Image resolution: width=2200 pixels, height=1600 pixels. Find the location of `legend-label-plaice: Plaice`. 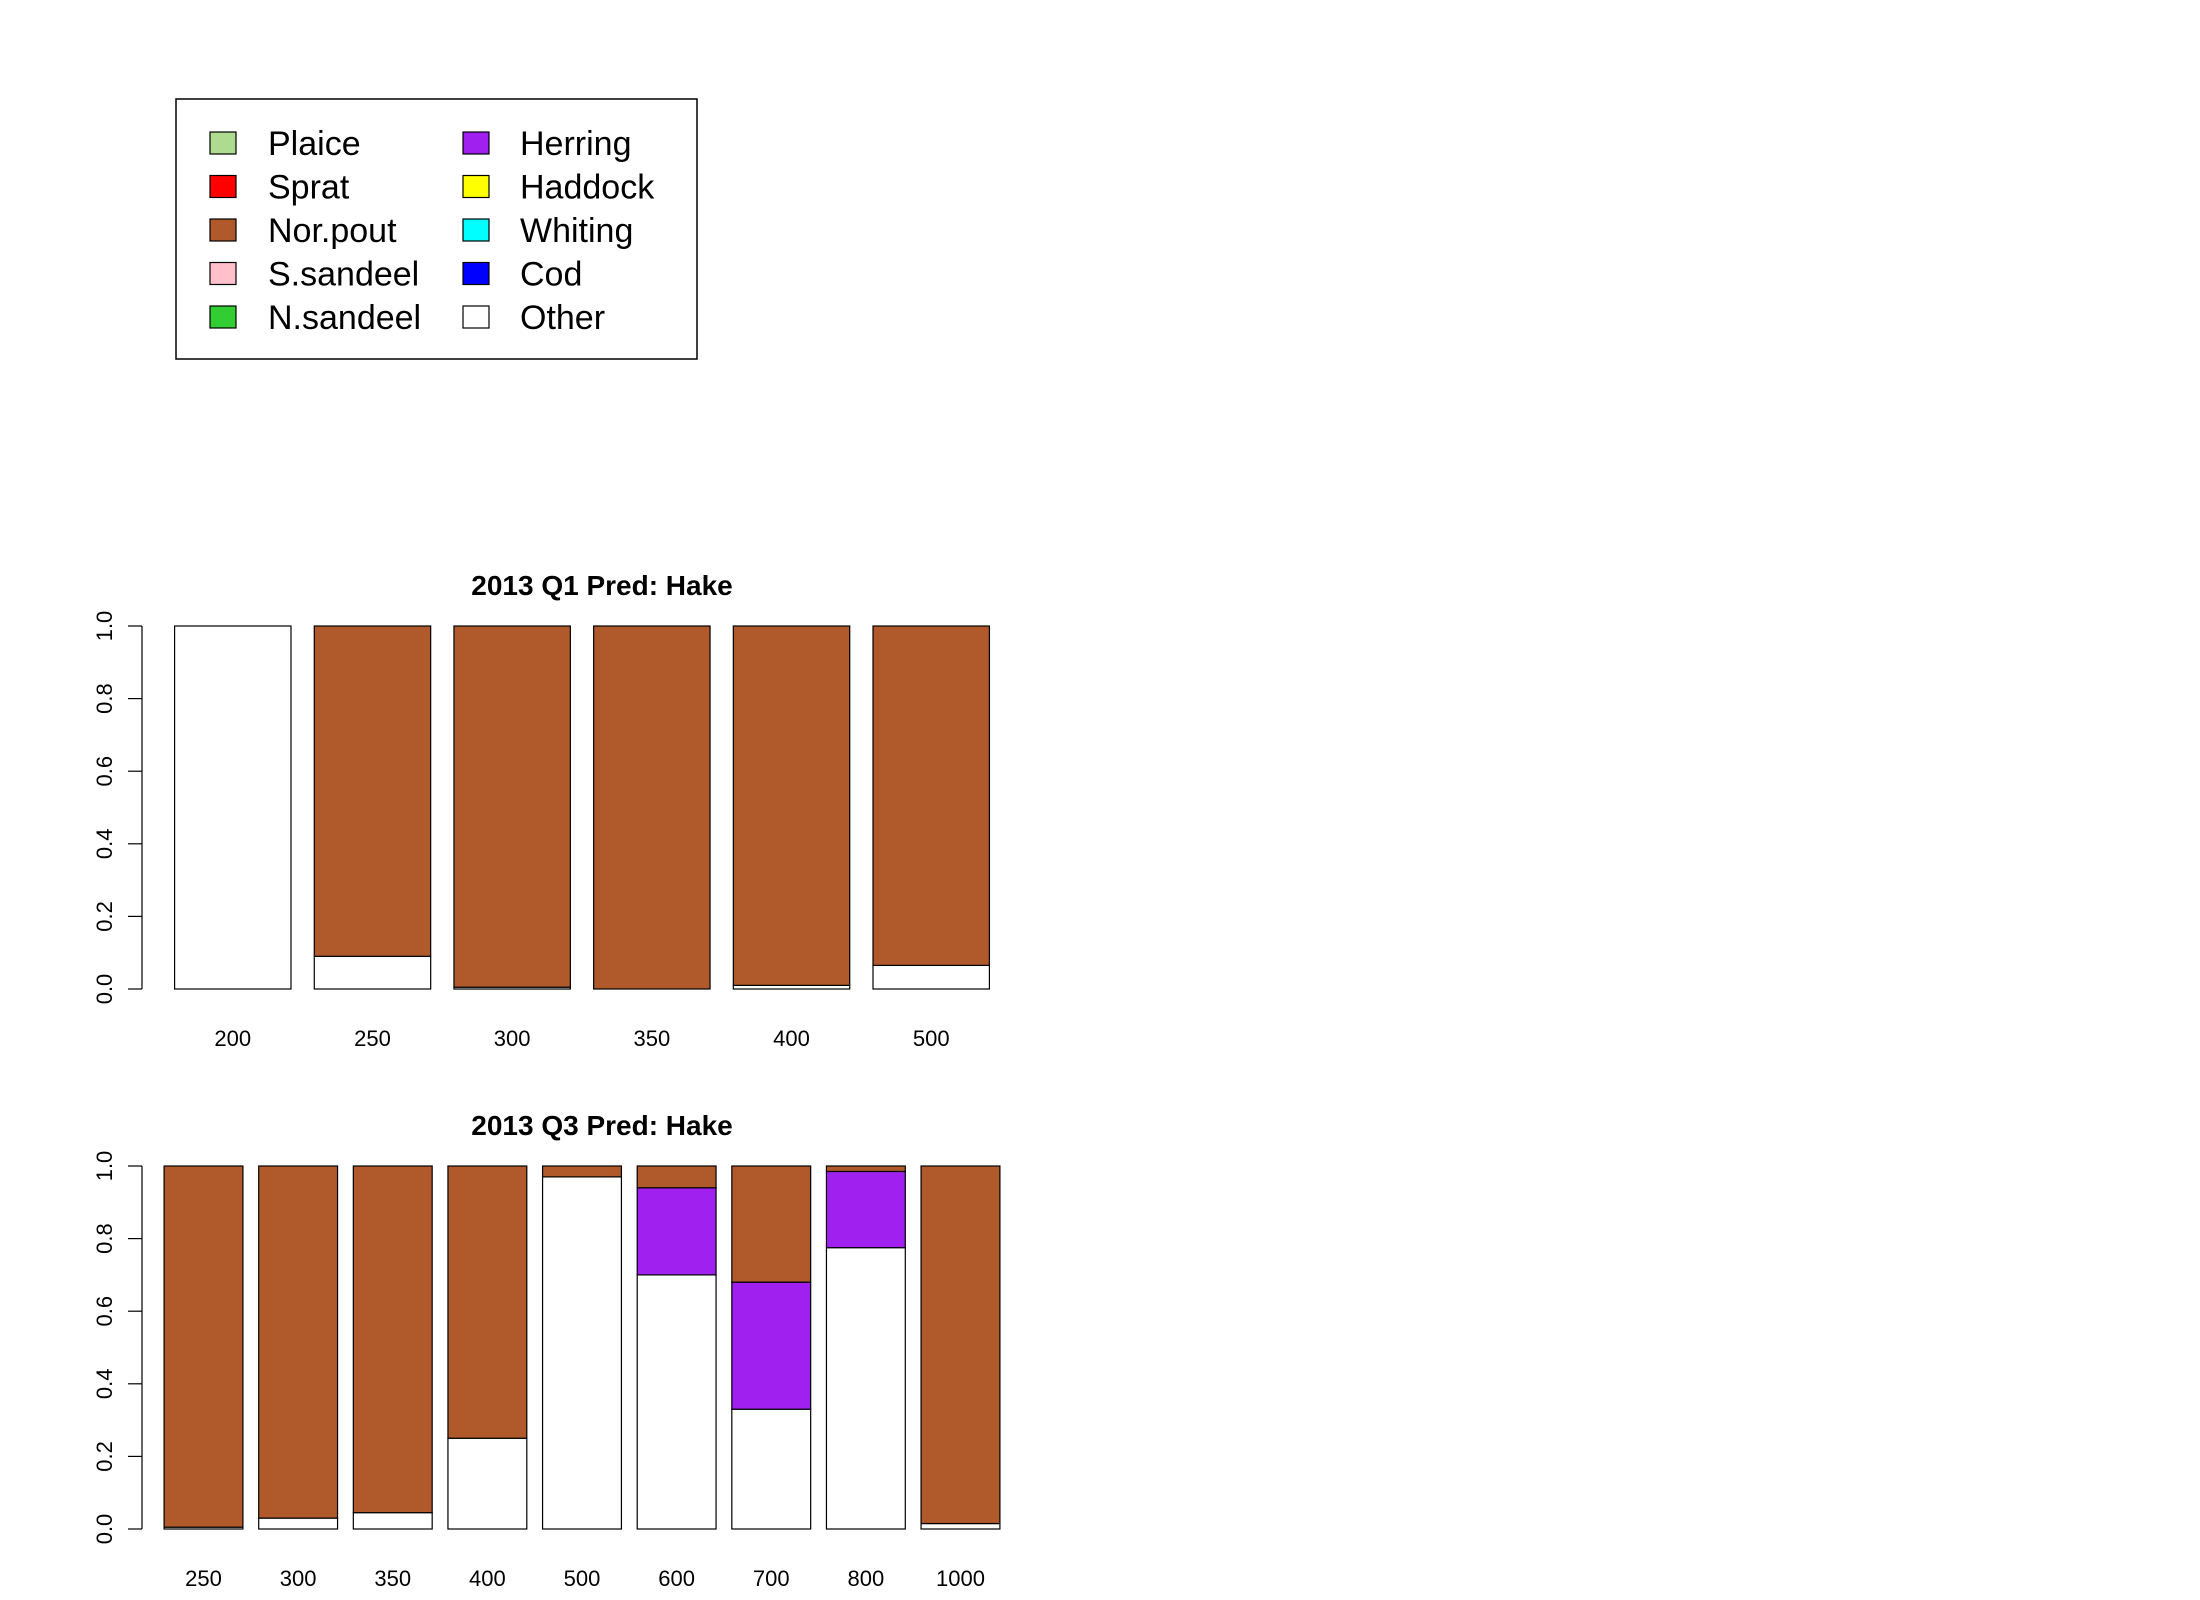

legend-label-plaice: Plaice is located at coordinates (314, 144).